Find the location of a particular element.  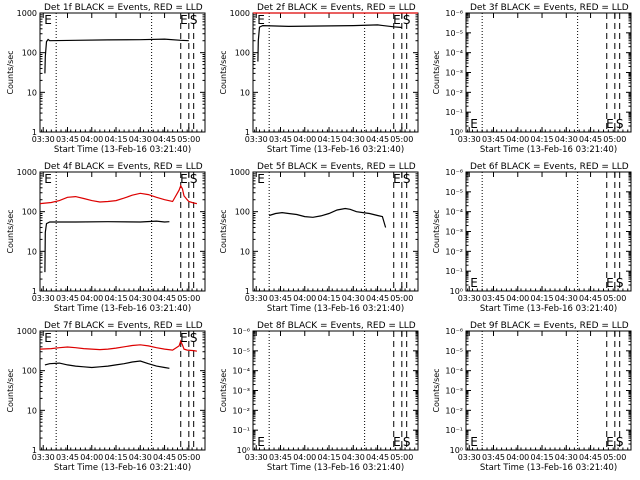

y-tick-label: 10⁻⁶ is located at coordinates (454, 13).